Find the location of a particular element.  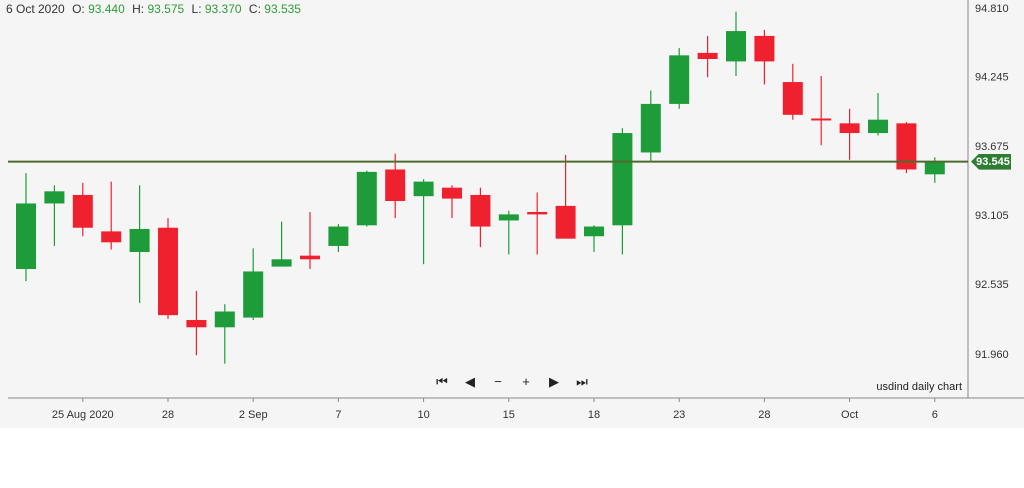

high-label: H: is located at coordinates (138, 9).